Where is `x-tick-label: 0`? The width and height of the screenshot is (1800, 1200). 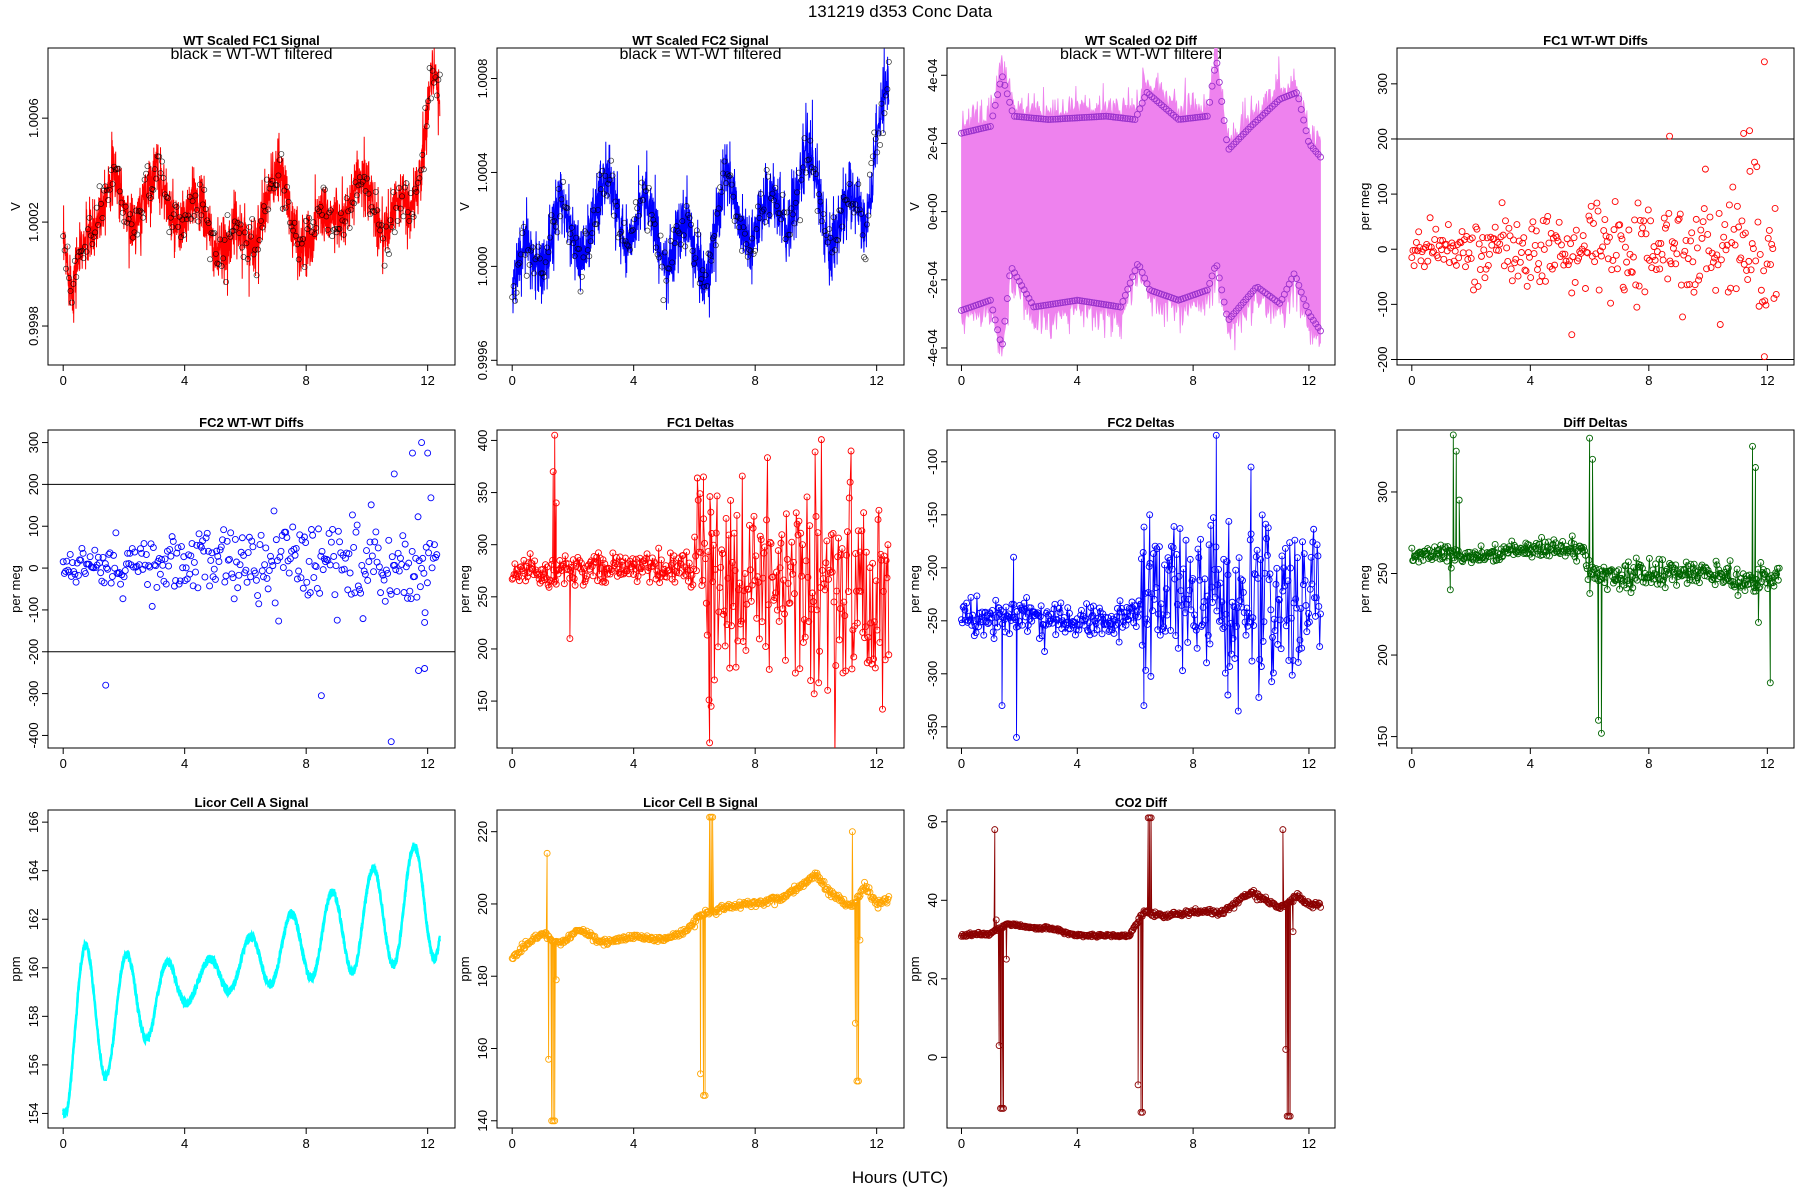 x-tick-label: 0 is located at coordinates (1411, 380).